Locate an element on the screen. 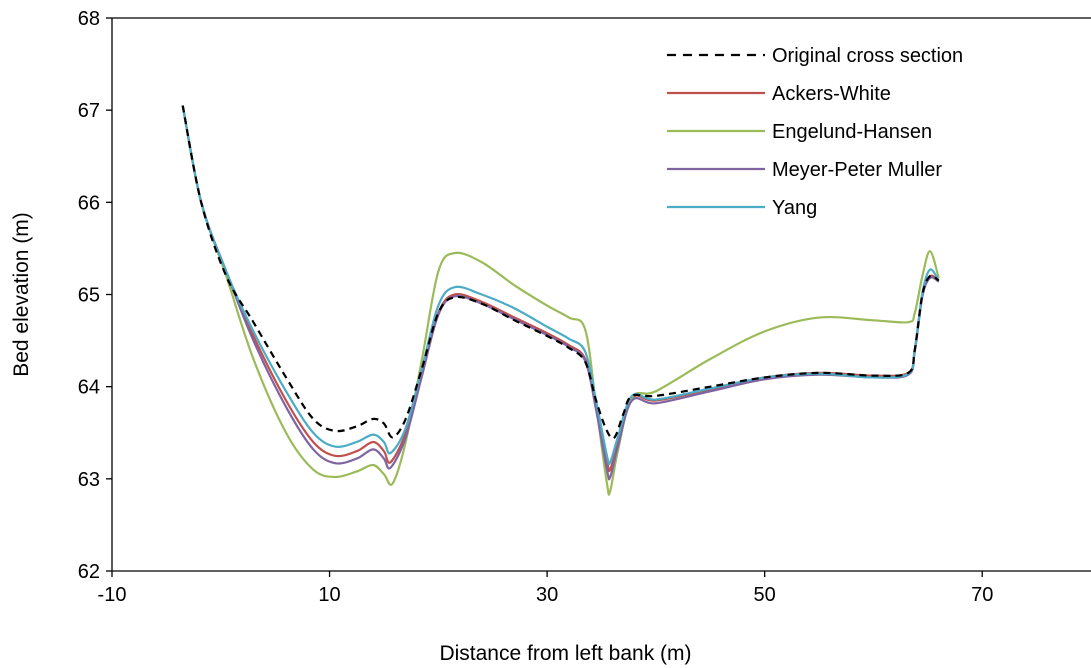 Image resolution: width=1091 pixels, height=668 pixels. x-tick-label: 30 is located at coordinates (547, 595).